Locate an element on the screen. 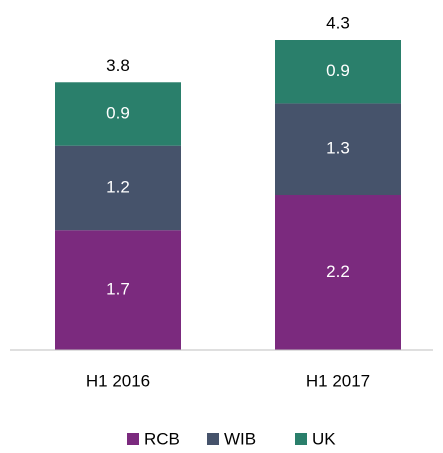 Image resolution: width=443 pixels, height=453 pixels. x-tick-label: H1 2016 is located at coordinates (118, 380).